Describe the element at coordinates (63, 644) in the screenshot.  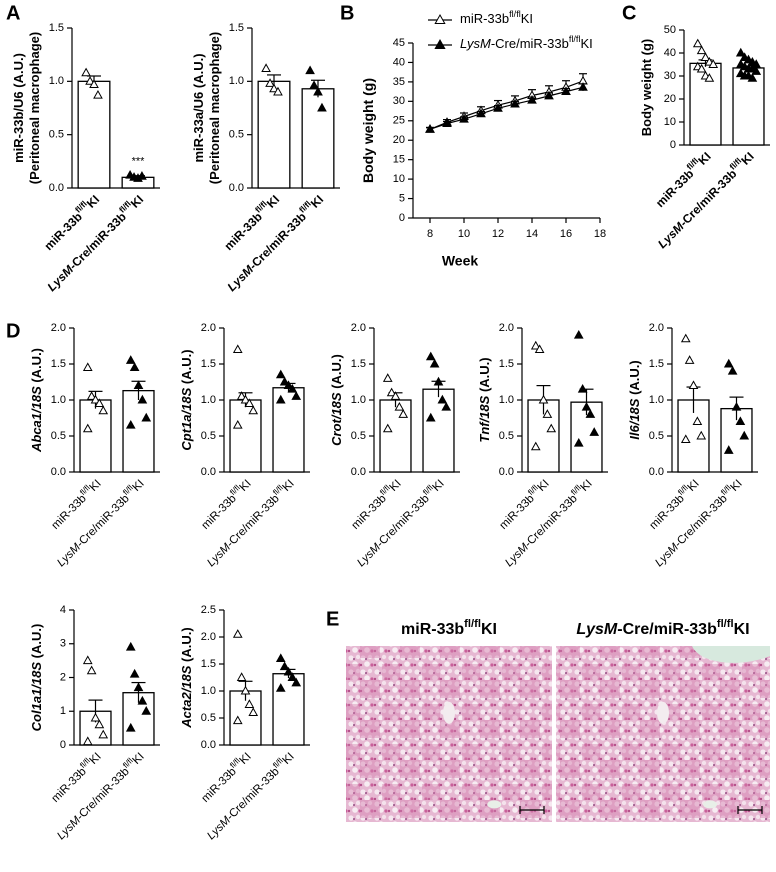
I see `y-tick-label: 3` at that location.